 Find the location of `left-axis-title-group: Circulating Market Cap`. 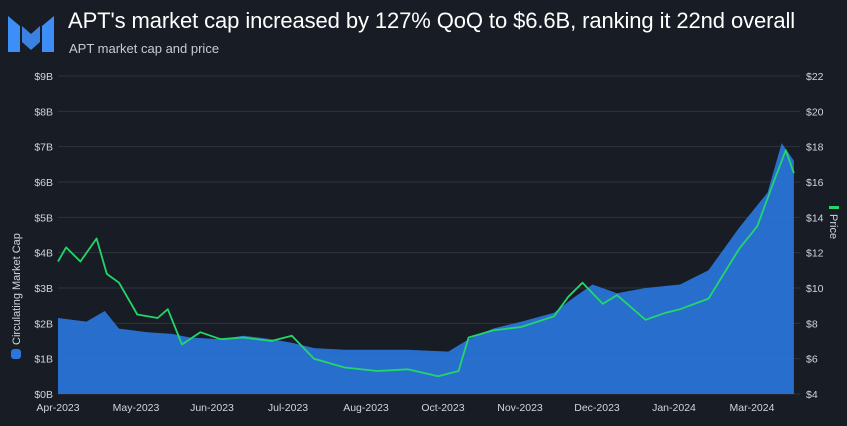

left-axis-title-group: Circulating Market Cap is located at coordinates (17, 296).